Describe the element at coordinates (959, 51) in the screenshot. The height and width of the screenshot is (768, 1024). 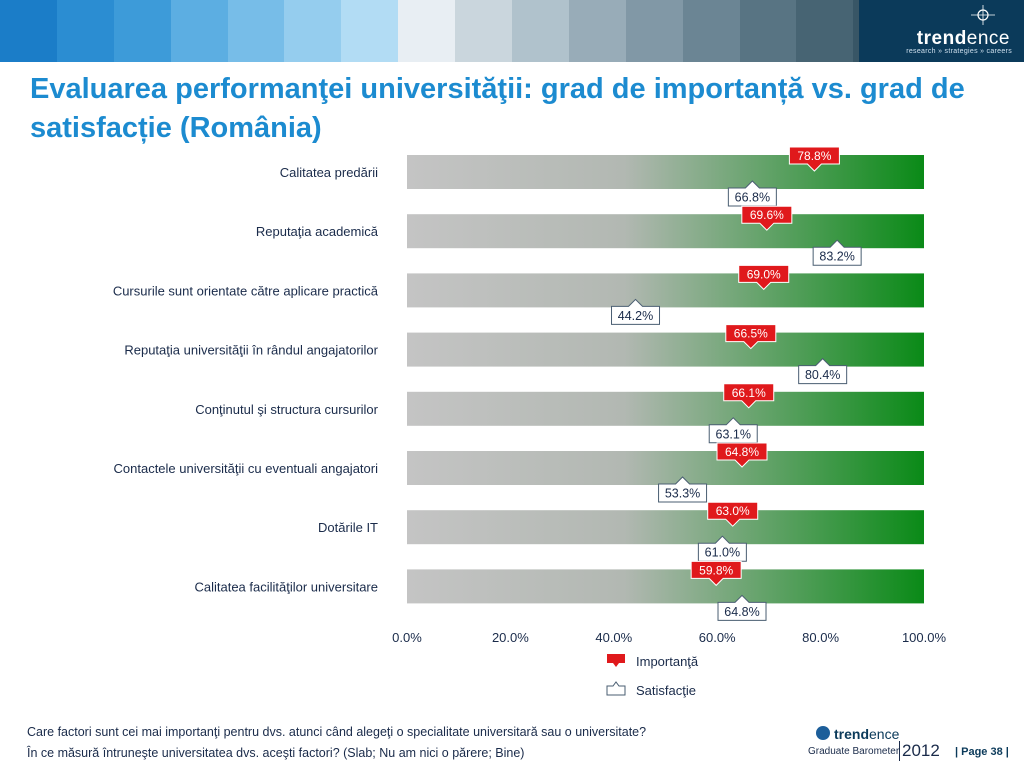
I see `logo-tagline: research » strategies » careers` at that location.